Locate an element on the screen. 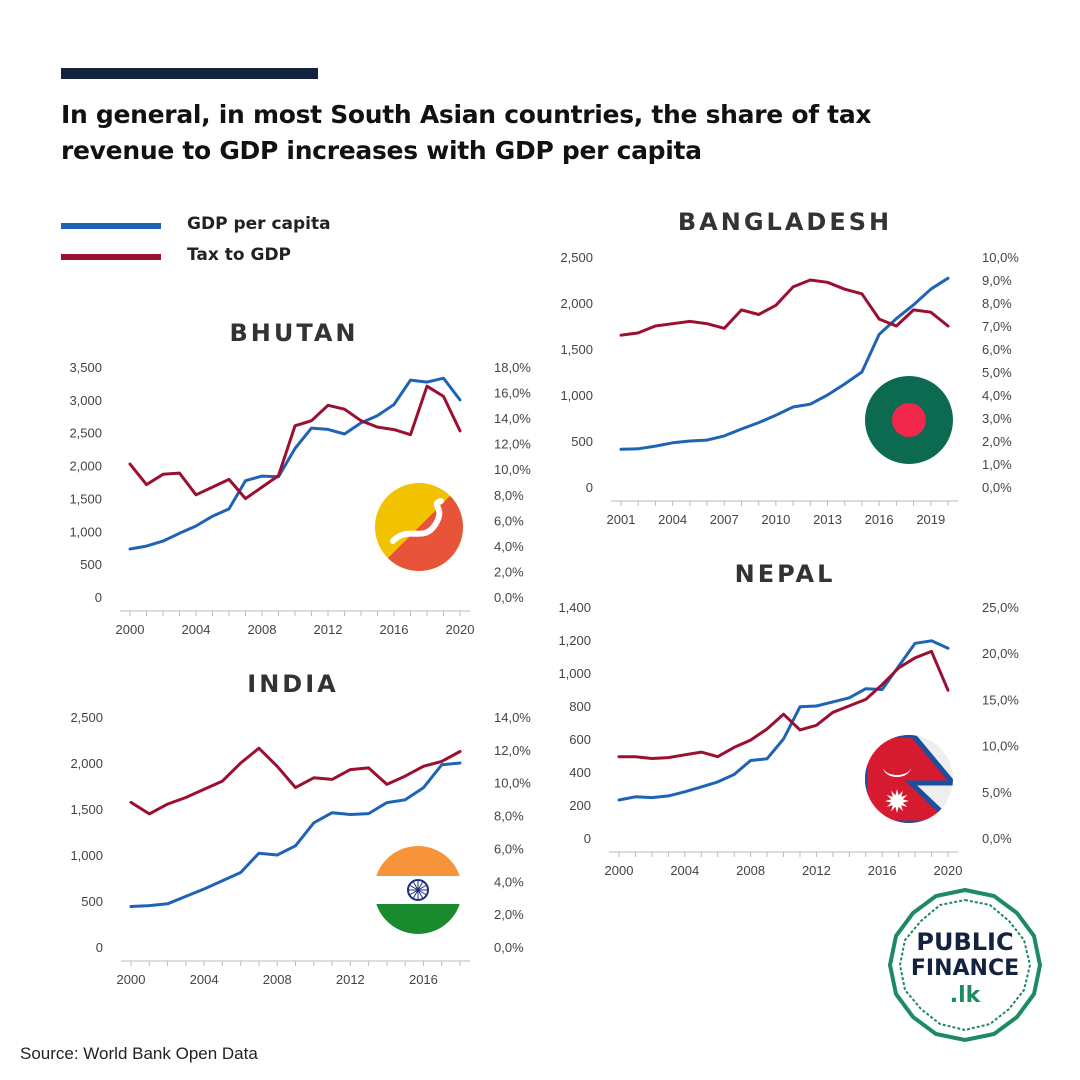 This screenshot has width=1080, height=1080. y-tick-label-nepal: 600 is located at coordinates (580, 739).